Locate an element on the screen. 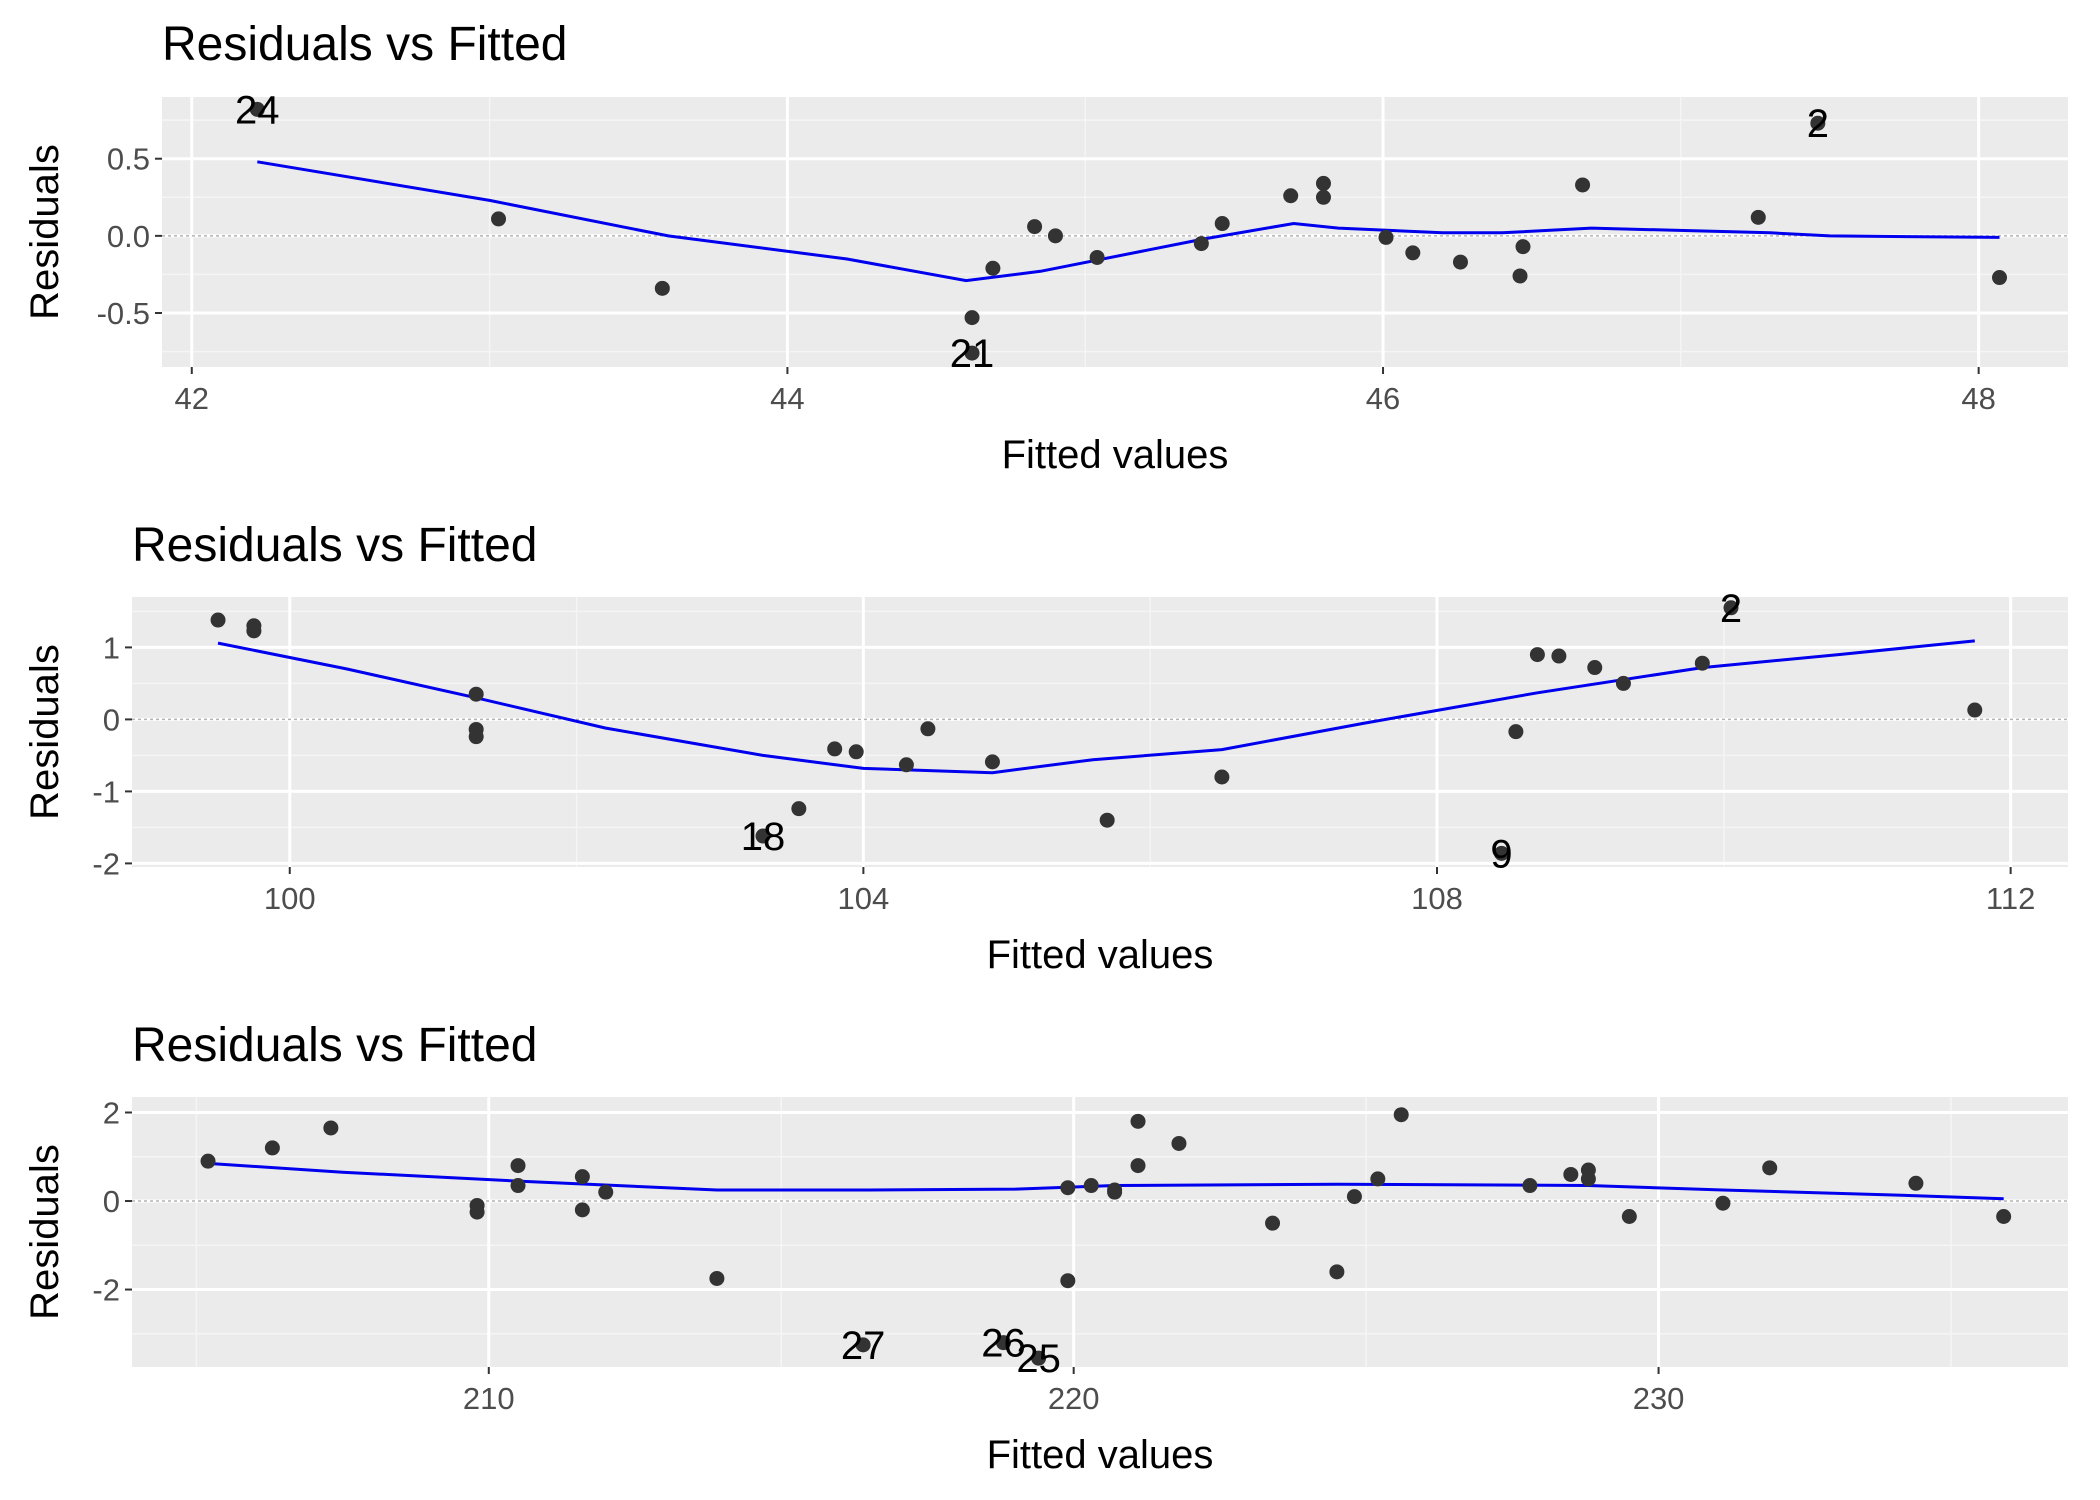 This screenshot has width=2100, height=1500. point-label: 9 is located at coordinates (1501, 854).